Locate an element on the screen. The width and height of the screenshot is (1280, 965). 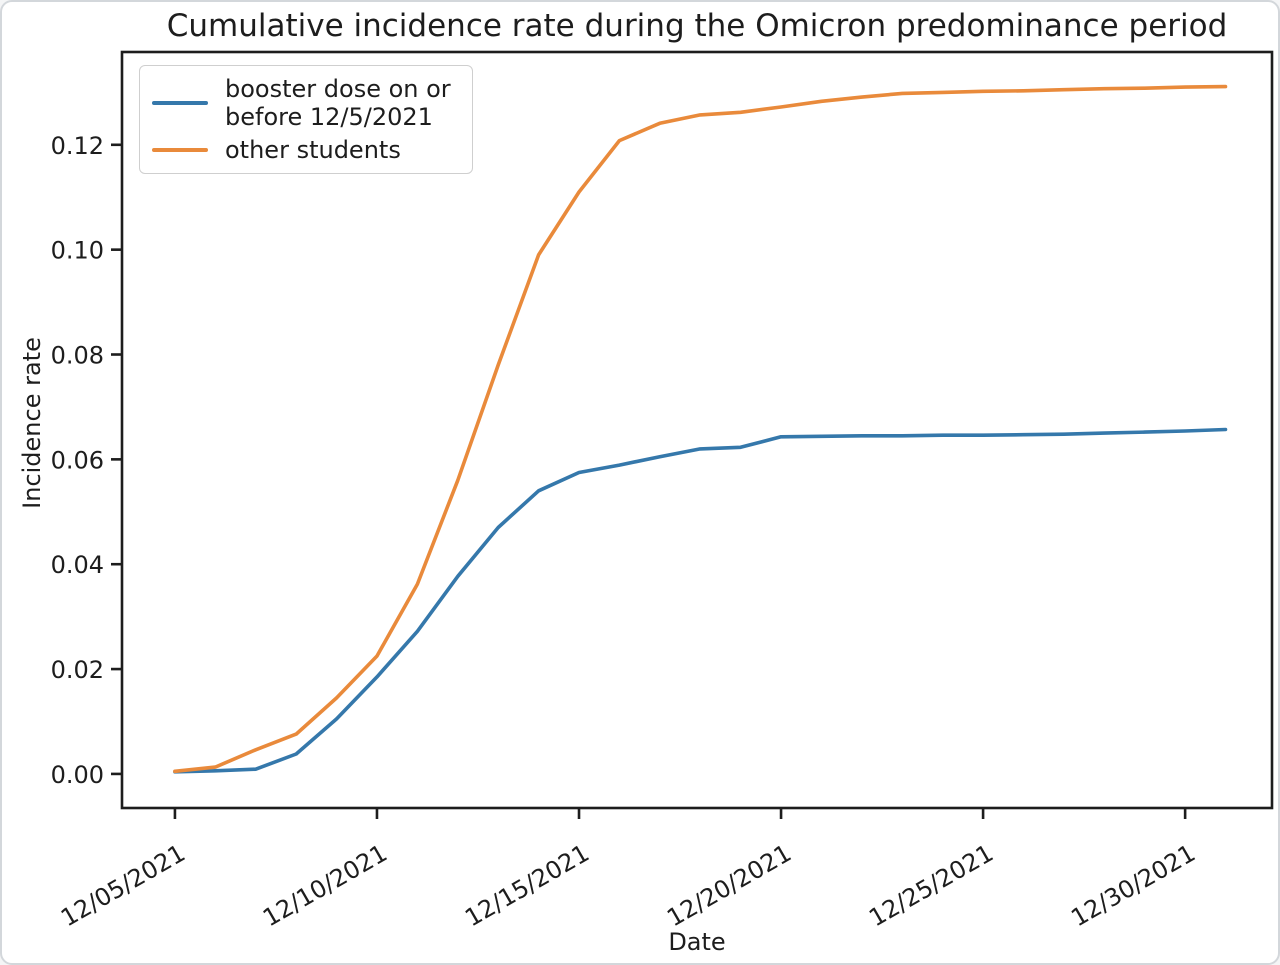
y-tick-label: 0.12 is located at coordinates (77, 146).